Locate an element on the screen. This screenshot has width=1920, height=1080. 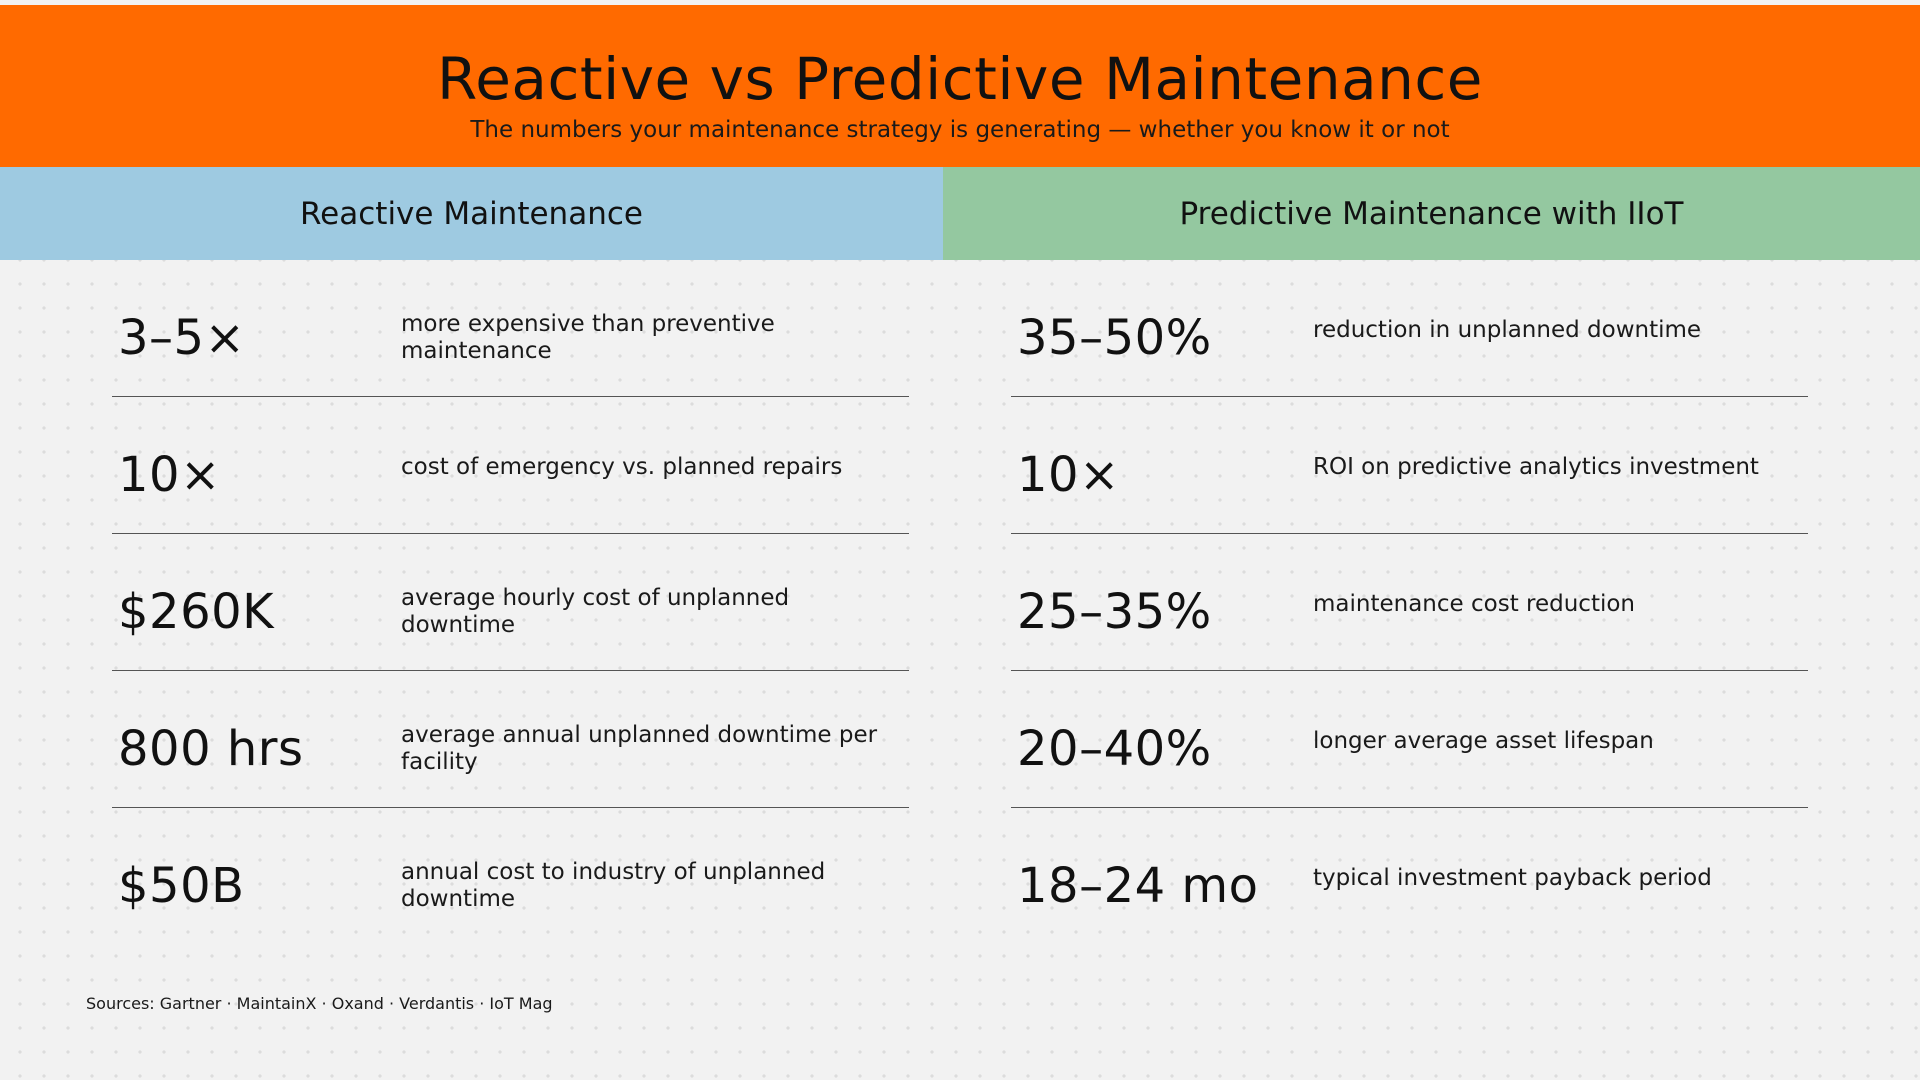
predictive-stat-row: 25–35% maintenance cost reduction is located at coordinates (1409, 602).